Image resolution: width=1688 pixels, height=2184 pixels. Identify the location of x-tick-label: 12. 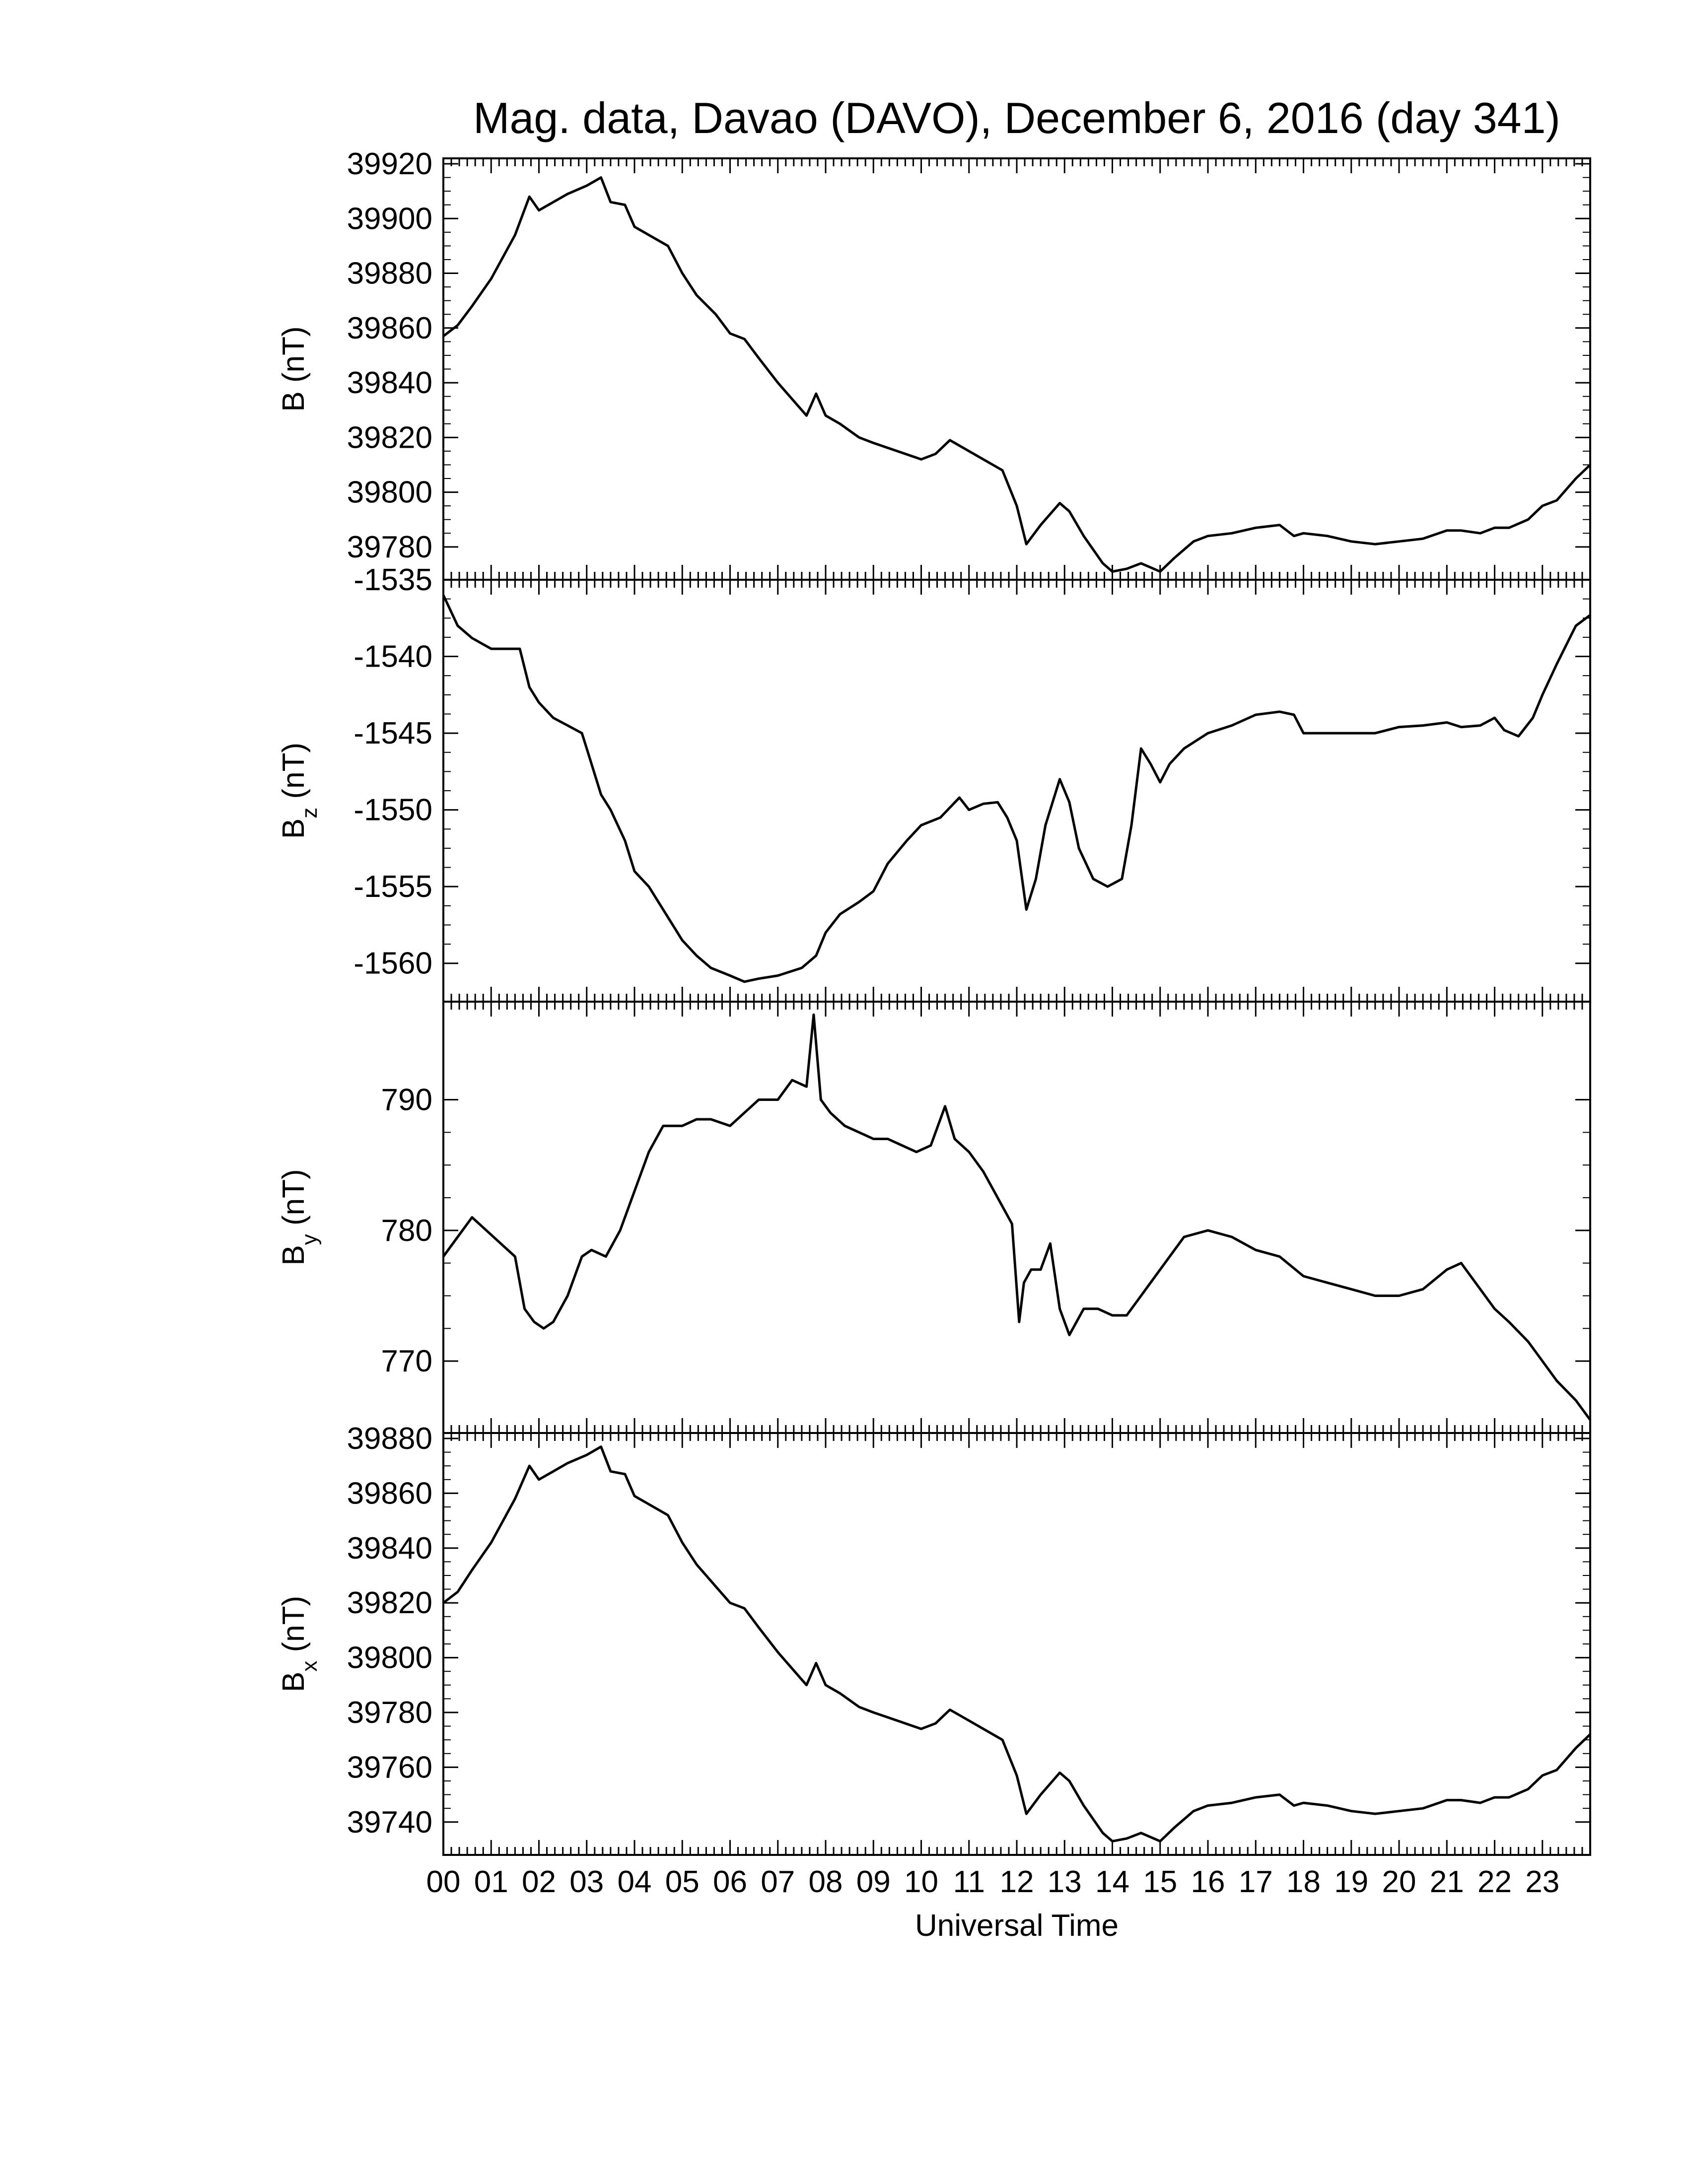
(1017, 1882).